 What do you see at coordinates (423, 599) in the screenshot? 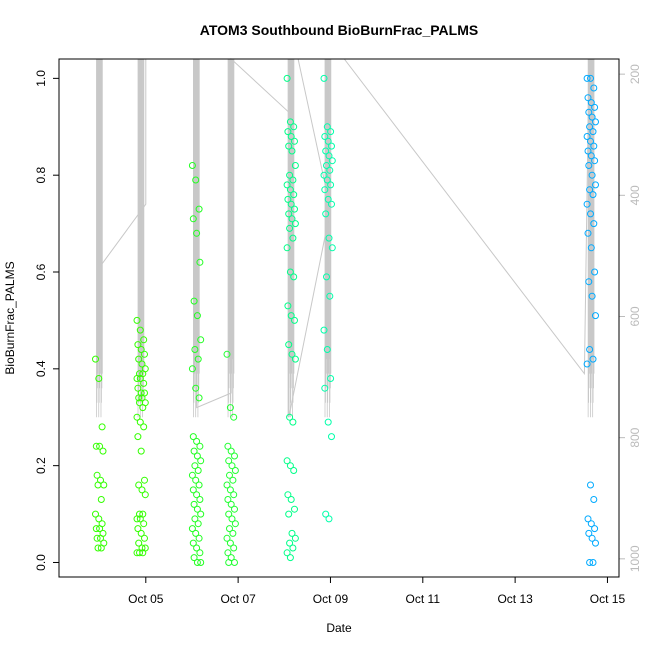
I see `x-tick-label: Oct 11` at bounding box center [423, 599].